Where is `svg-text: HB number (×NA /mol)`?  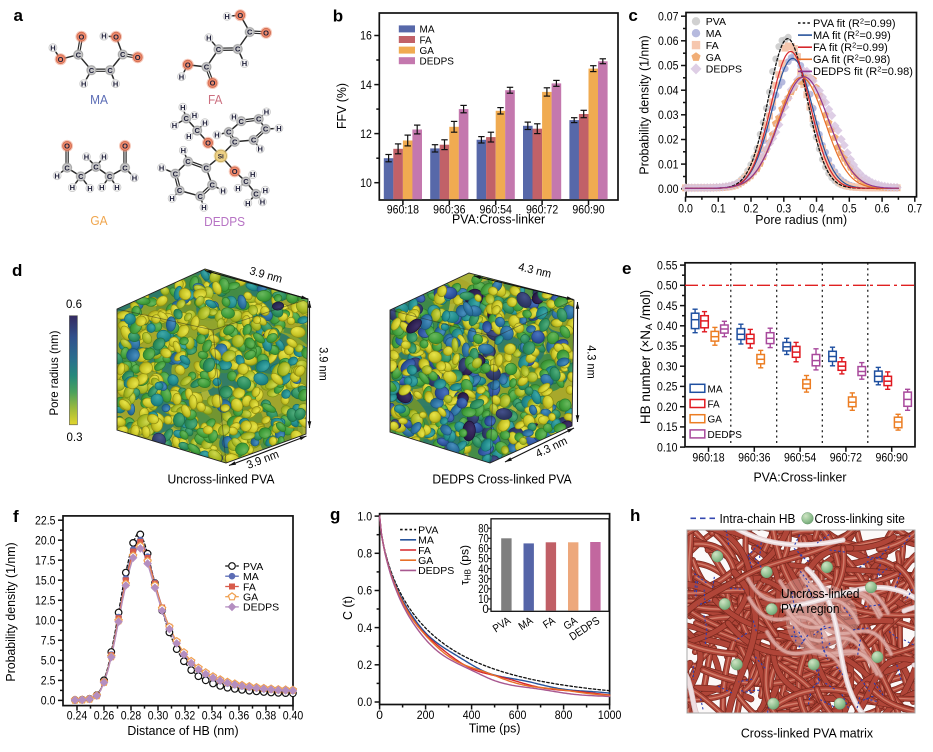
svg-text: HB number (×NA /mol) is located at coordinates (646, 357).